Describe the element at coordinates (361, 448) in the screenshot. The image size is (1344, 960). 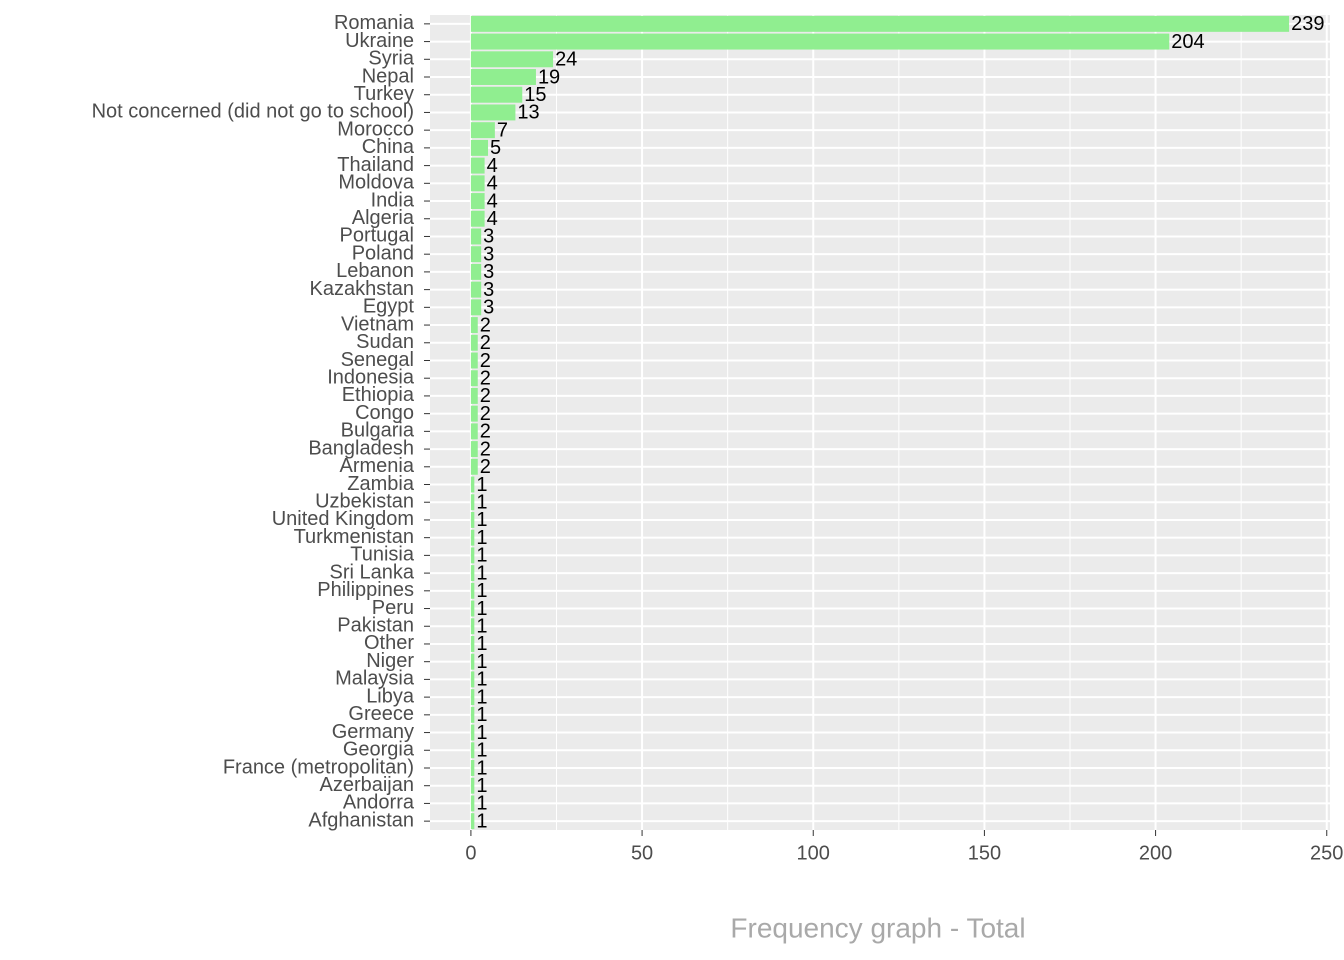
I see `y-tick-label: Bangladesh` at that location.